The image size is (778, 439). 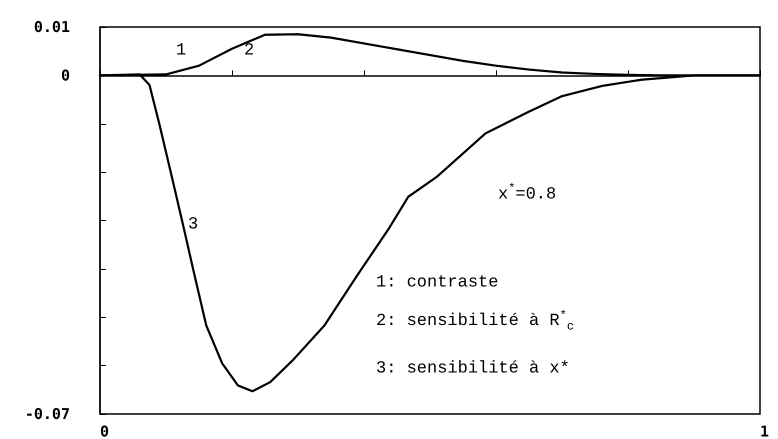 I want to click on annotation: 2, so click(x=249, y=51).